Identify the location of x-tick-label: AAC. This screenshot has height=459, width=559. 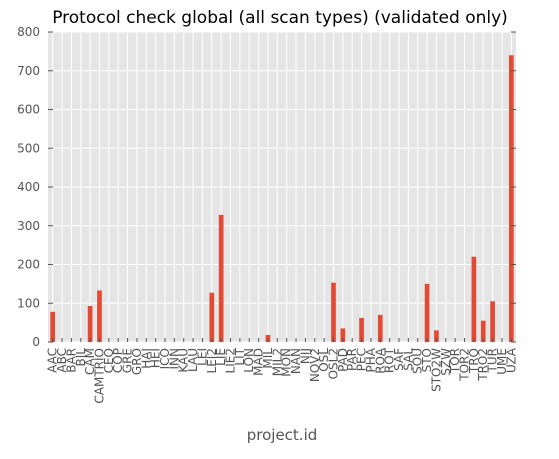
(53, 360).